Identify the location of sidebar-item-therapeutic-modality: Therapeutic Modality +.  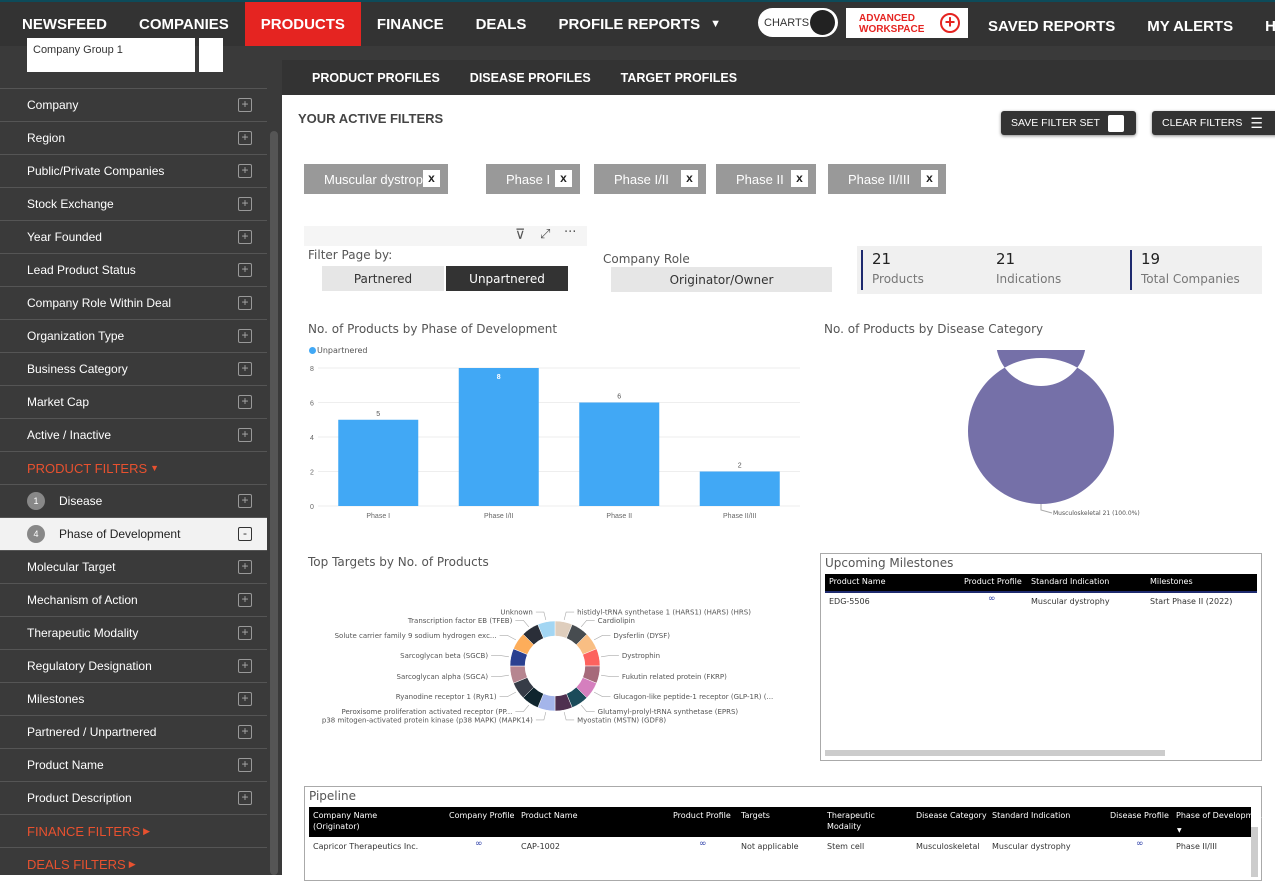
(133, 632).